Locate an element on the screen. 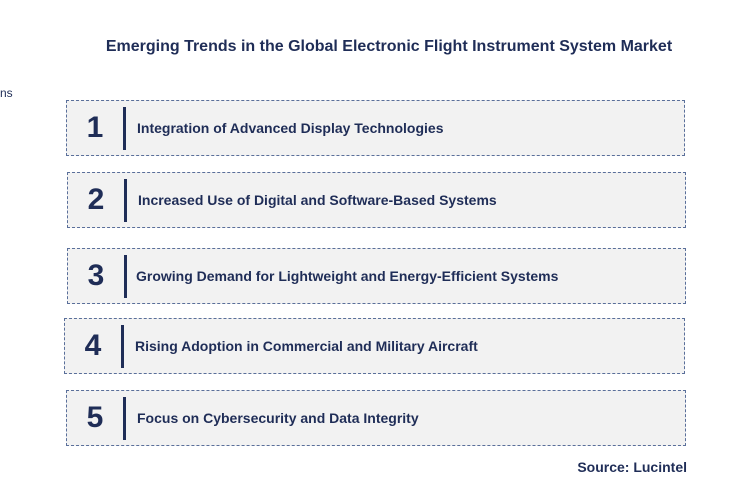 The height and width of the screenshot is (495, 729). source-note: Source: Lucintel is located at coordinates (632, 467).